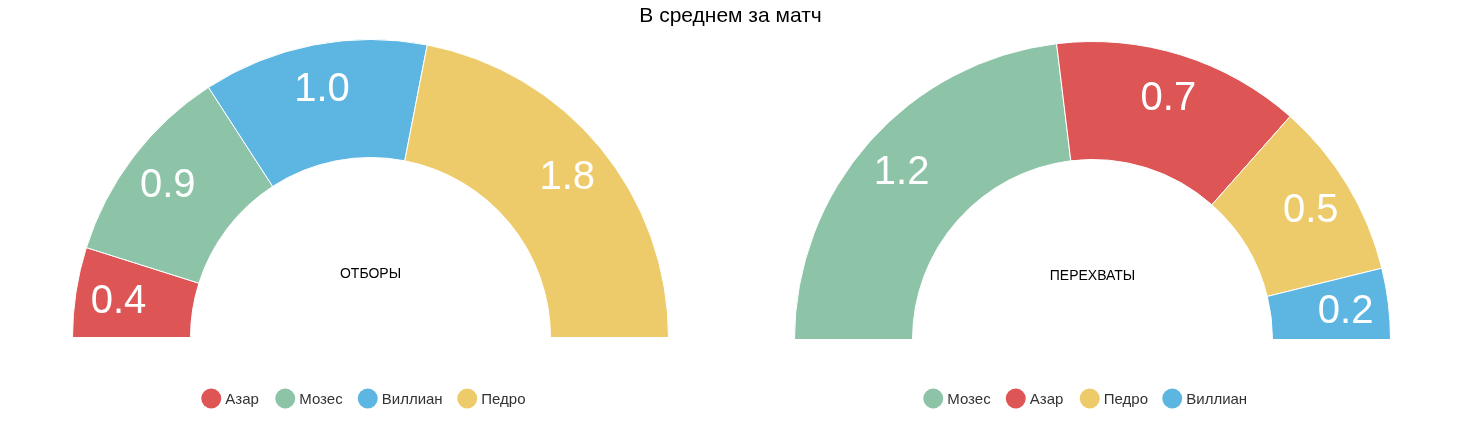 This screenshot has width=1460, height=429. What do you see at coordinates (370, 272) in the screenshot?
I see `text: ОТБОРЫ` at bounding box center [370, 272].